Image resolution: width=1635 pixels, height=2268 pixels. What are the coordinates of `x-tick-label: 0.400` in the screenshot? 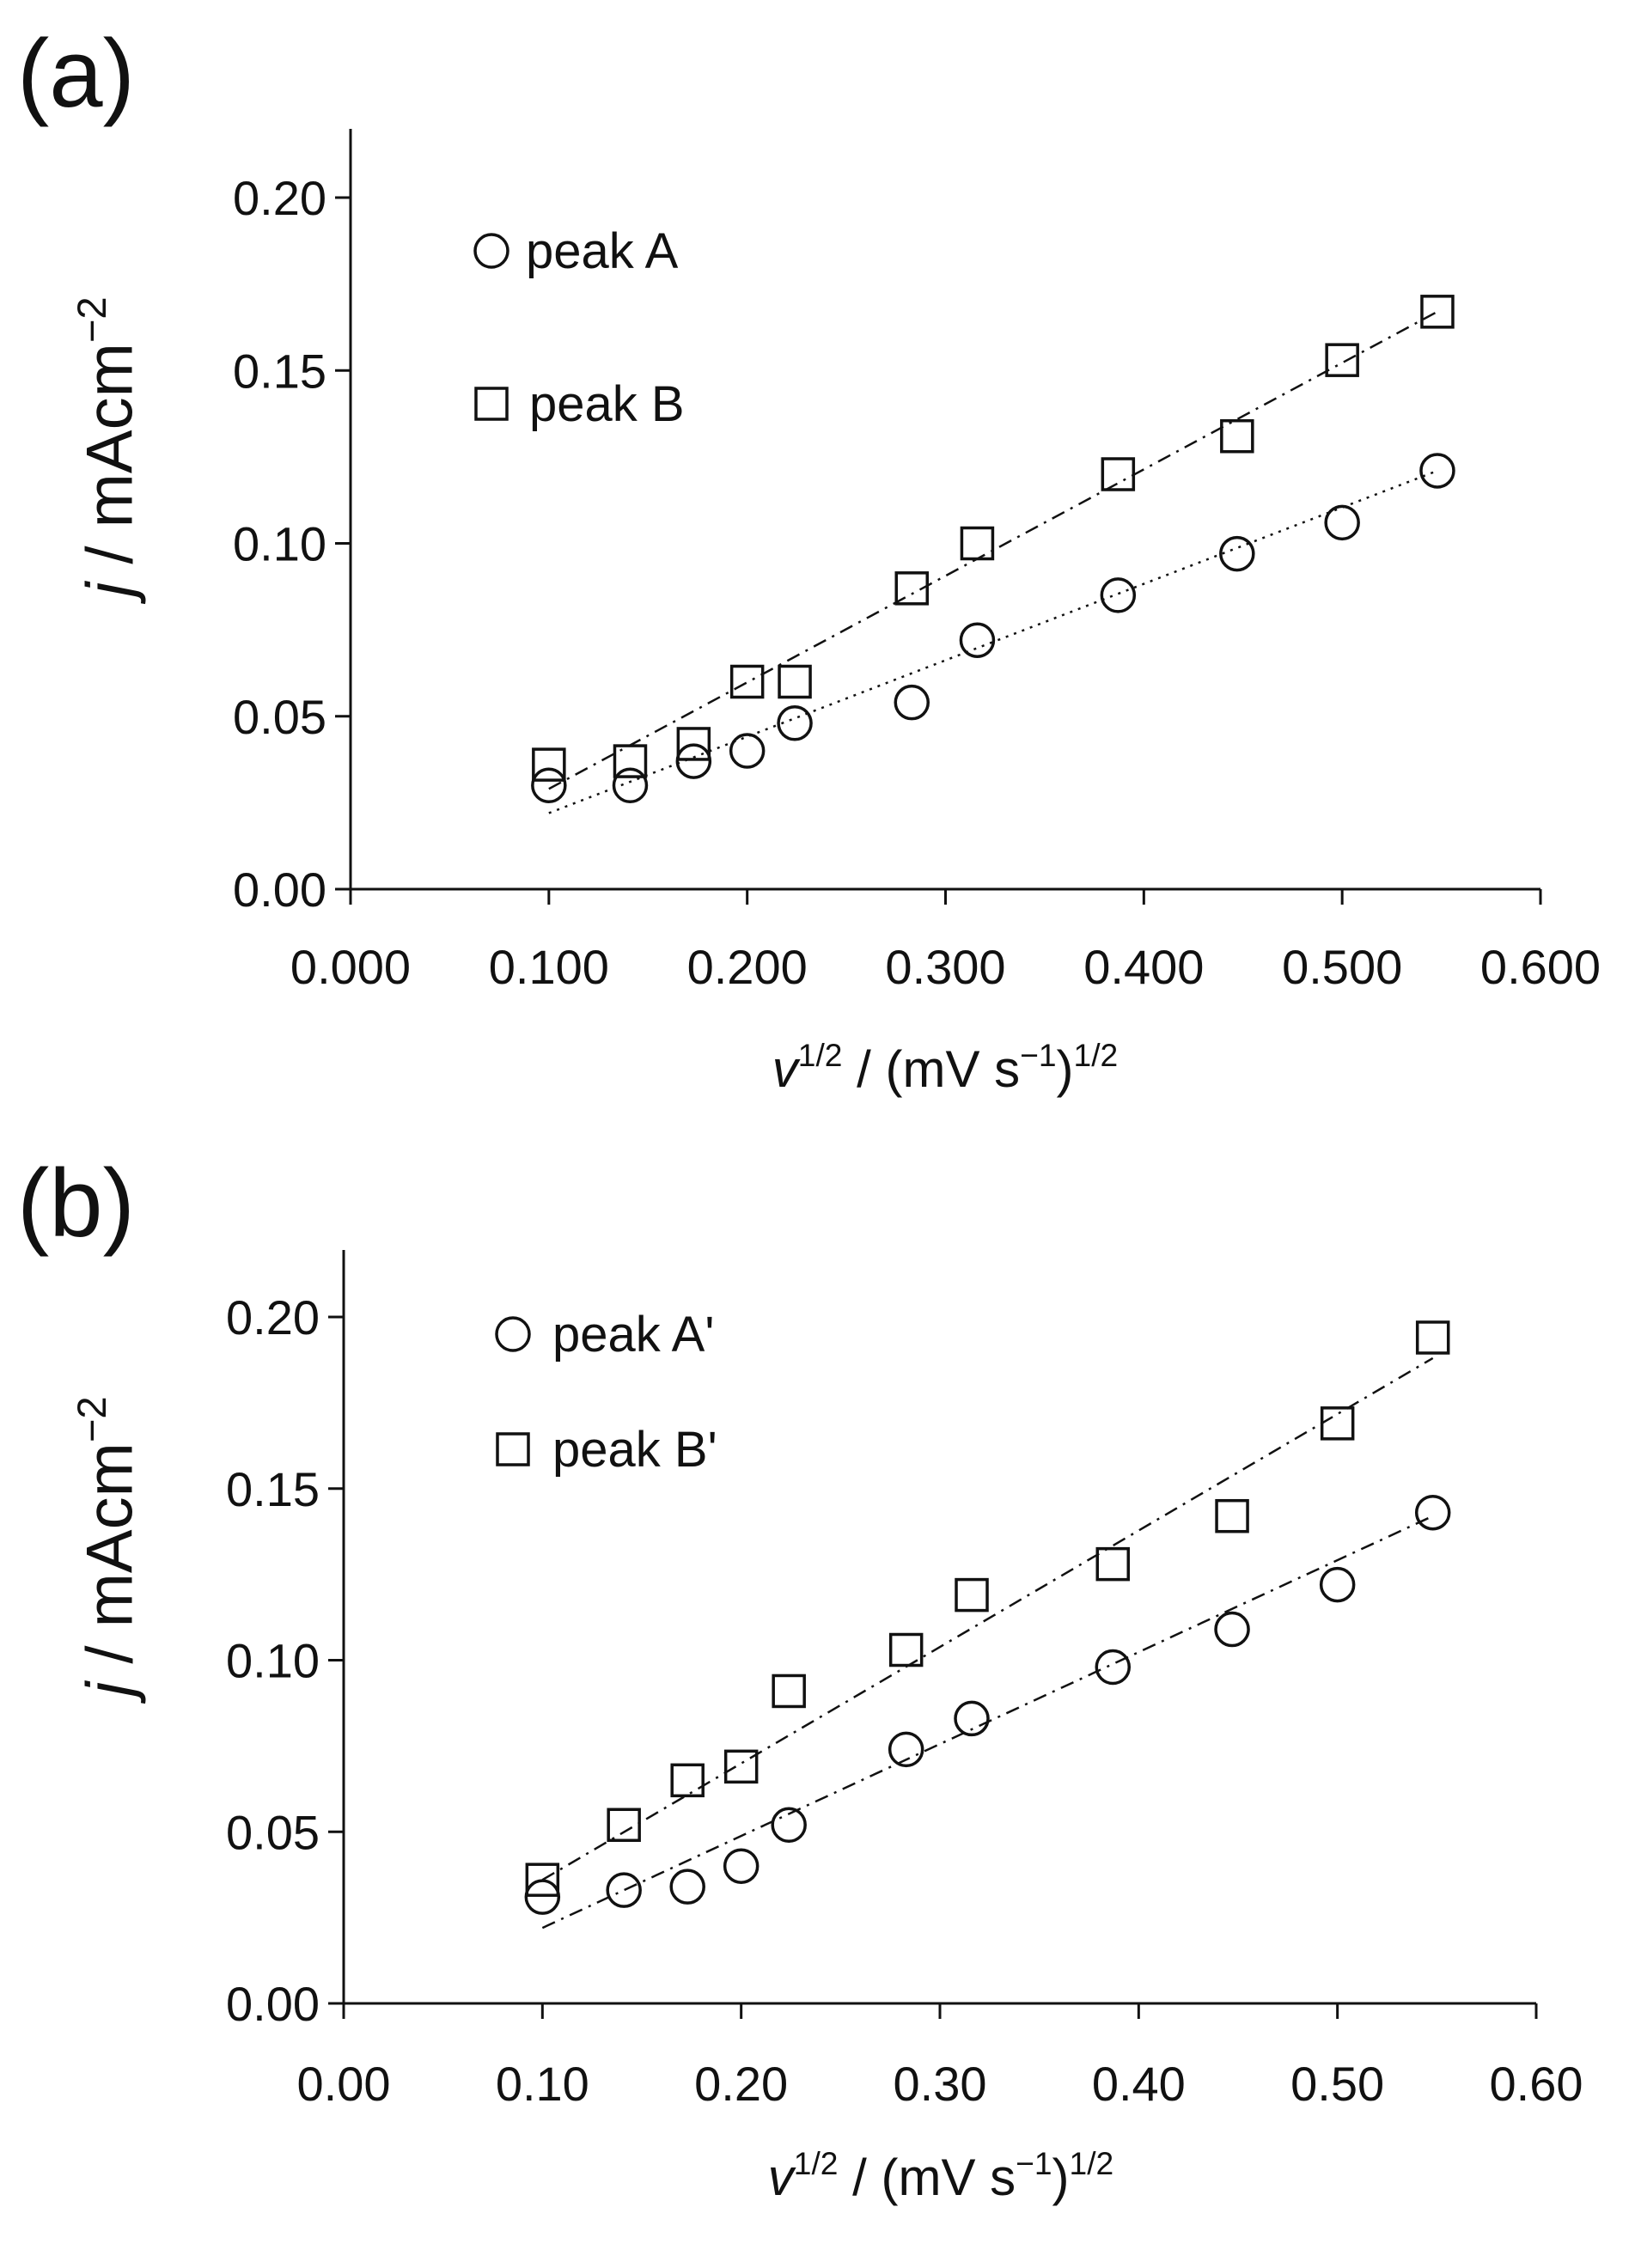 It's located at (1143, 967).